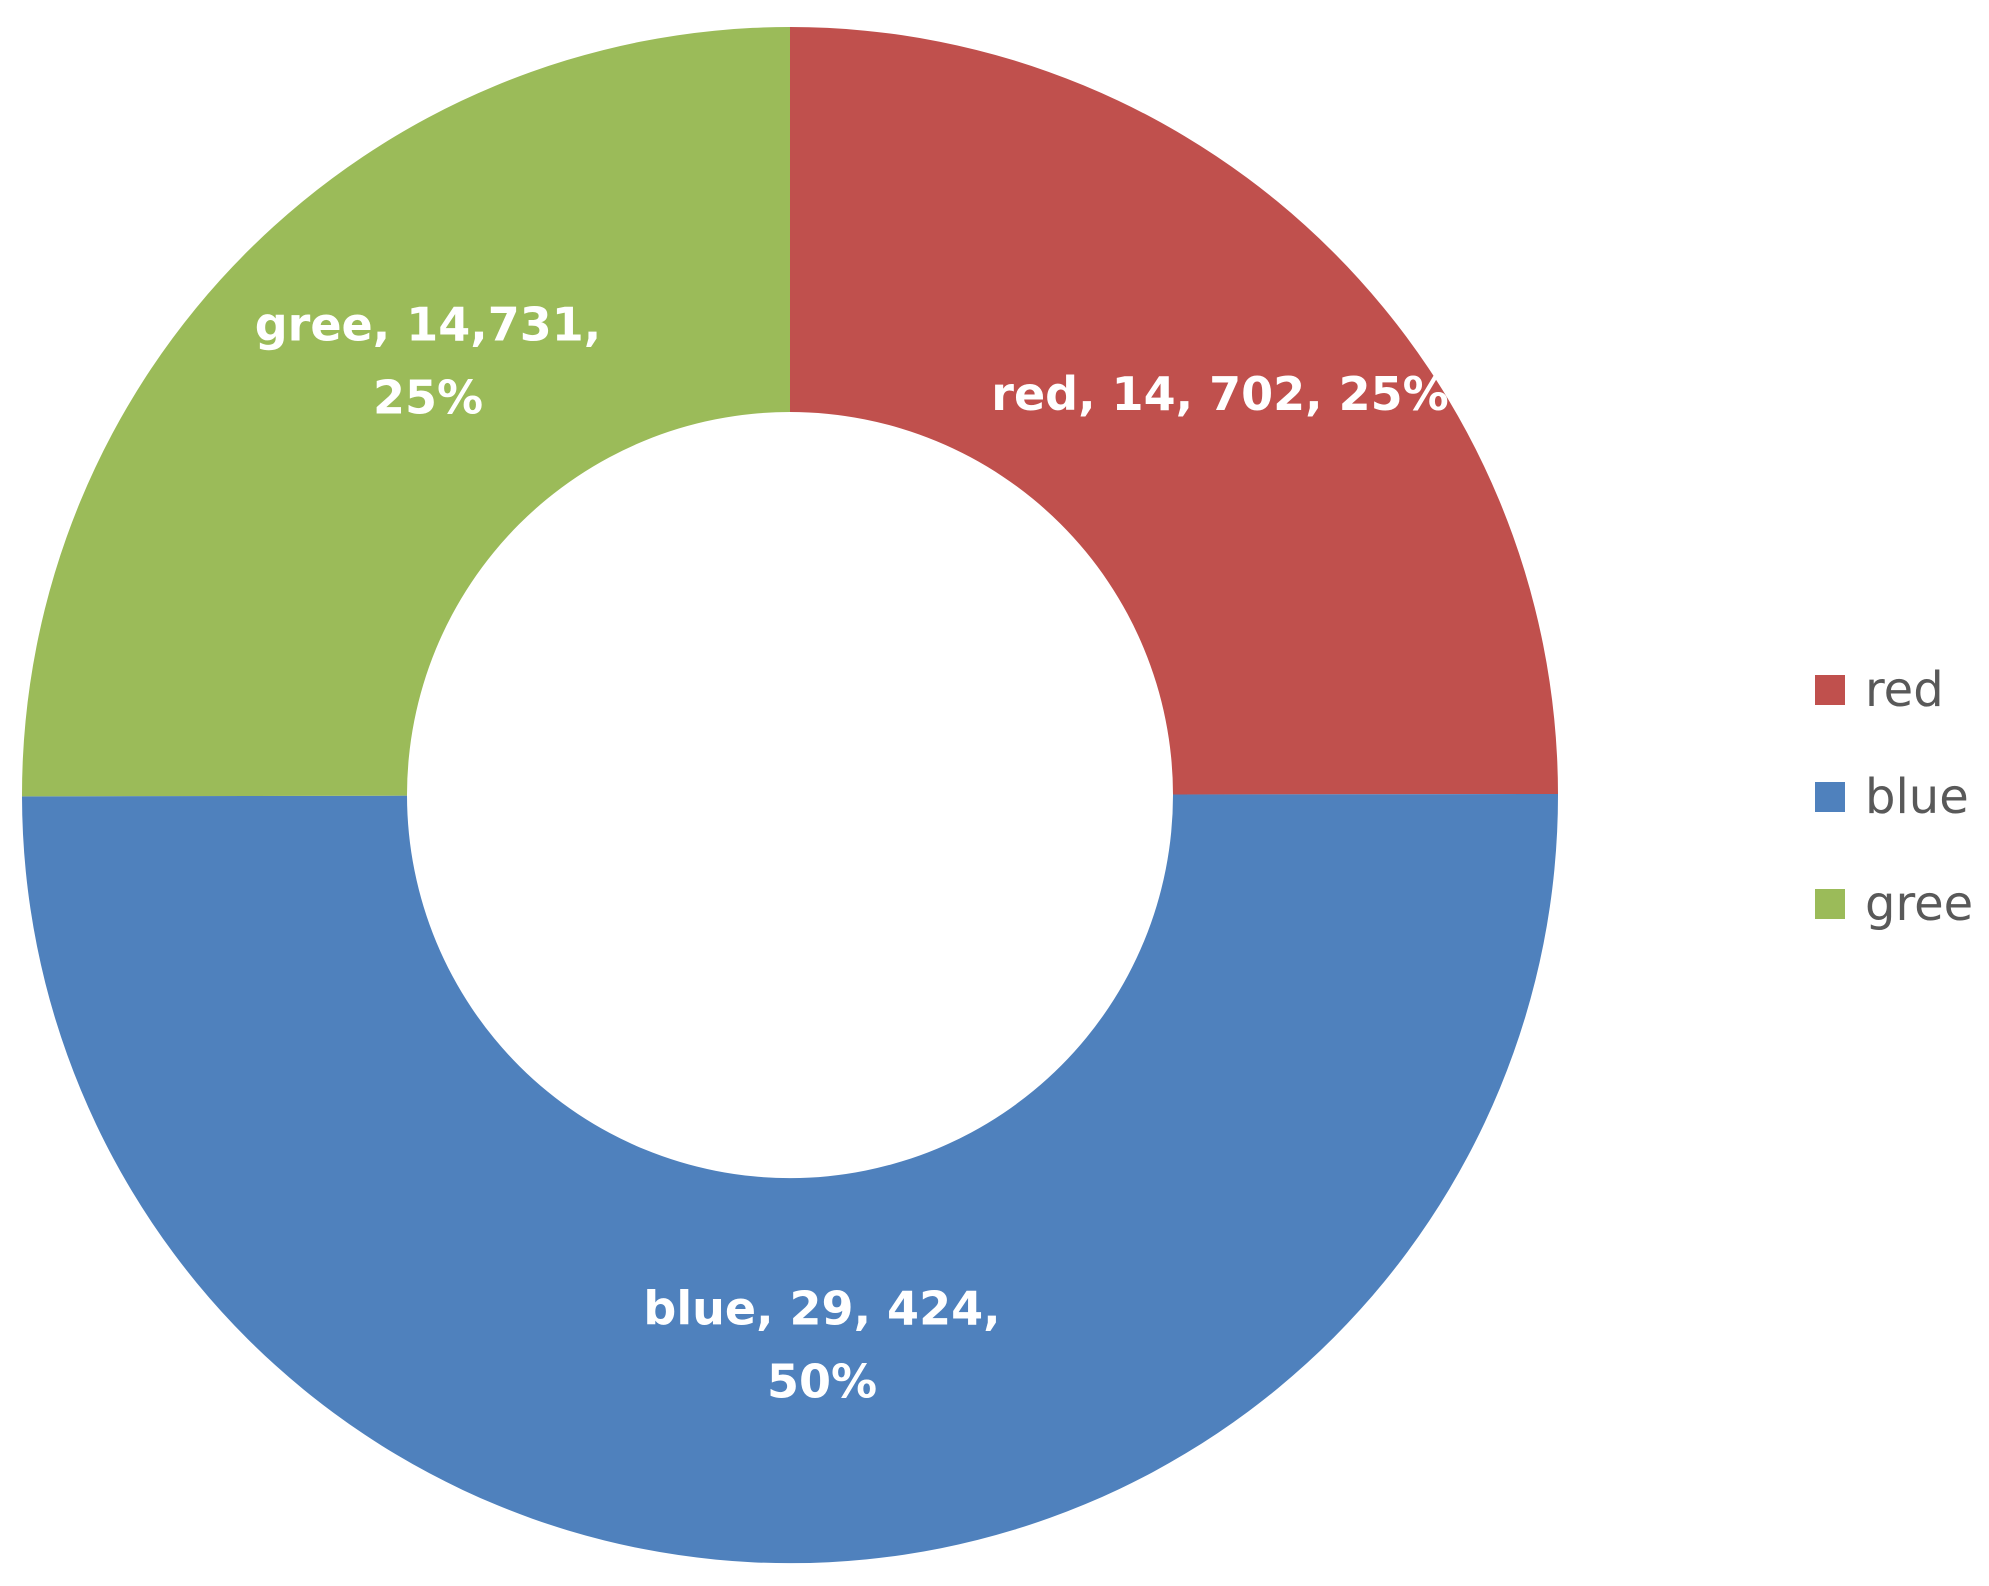  I want to click on legend-label-red: red, so click(1904, 690).